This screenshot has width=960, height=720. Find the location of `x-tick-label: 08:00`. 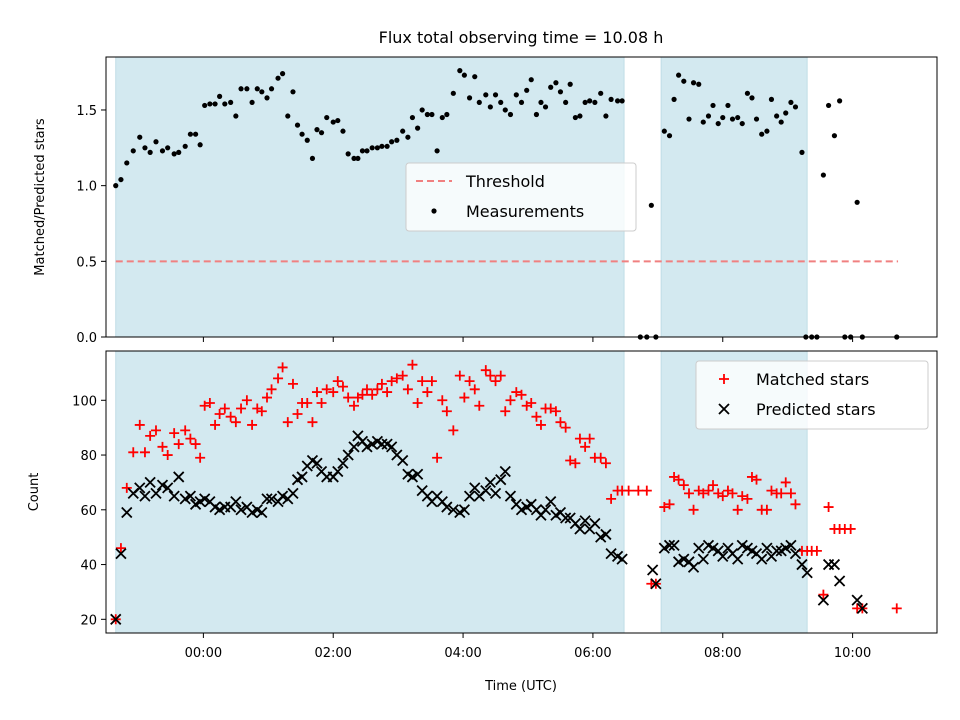

x-tick-label: 08:00 is located at coordinates (722, 653).